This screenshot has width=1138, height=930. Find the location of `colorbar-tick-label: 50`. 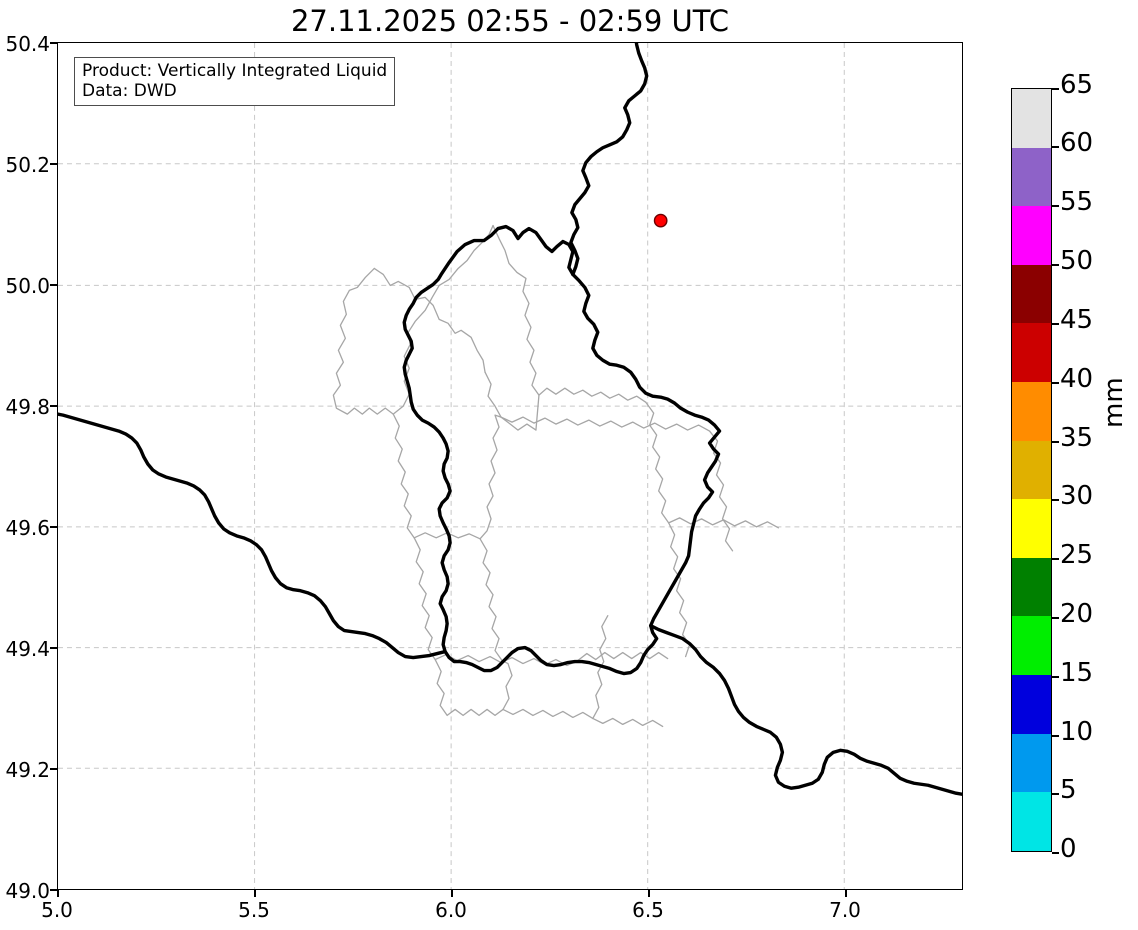

colorbar-tick-label: 50 is located at coordinates (1077, 261).